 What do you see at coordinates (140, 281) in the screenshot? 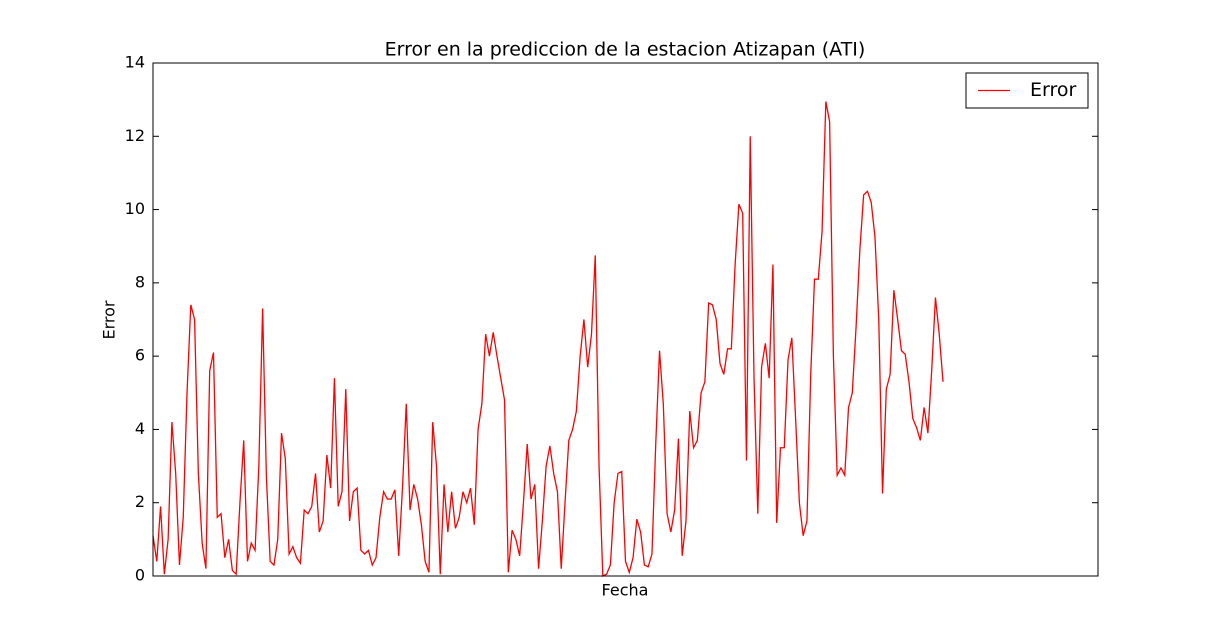
I see `y-tick-label: 8` at bounding box center [140, 281].